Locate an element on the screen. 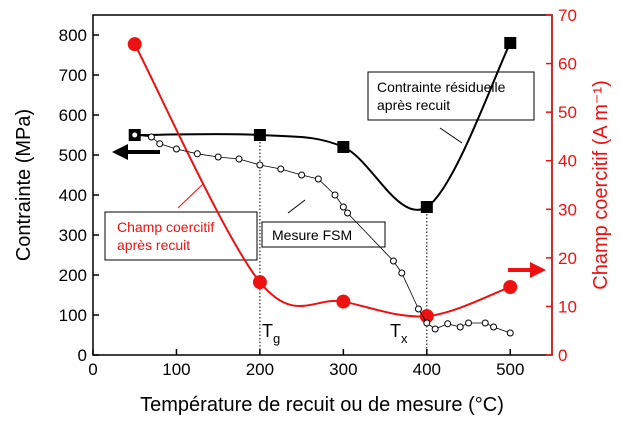 This screenshot has width=621, height=424. annotation: Contrainte résiduelle après recuit is located at coordinates (441, 96).